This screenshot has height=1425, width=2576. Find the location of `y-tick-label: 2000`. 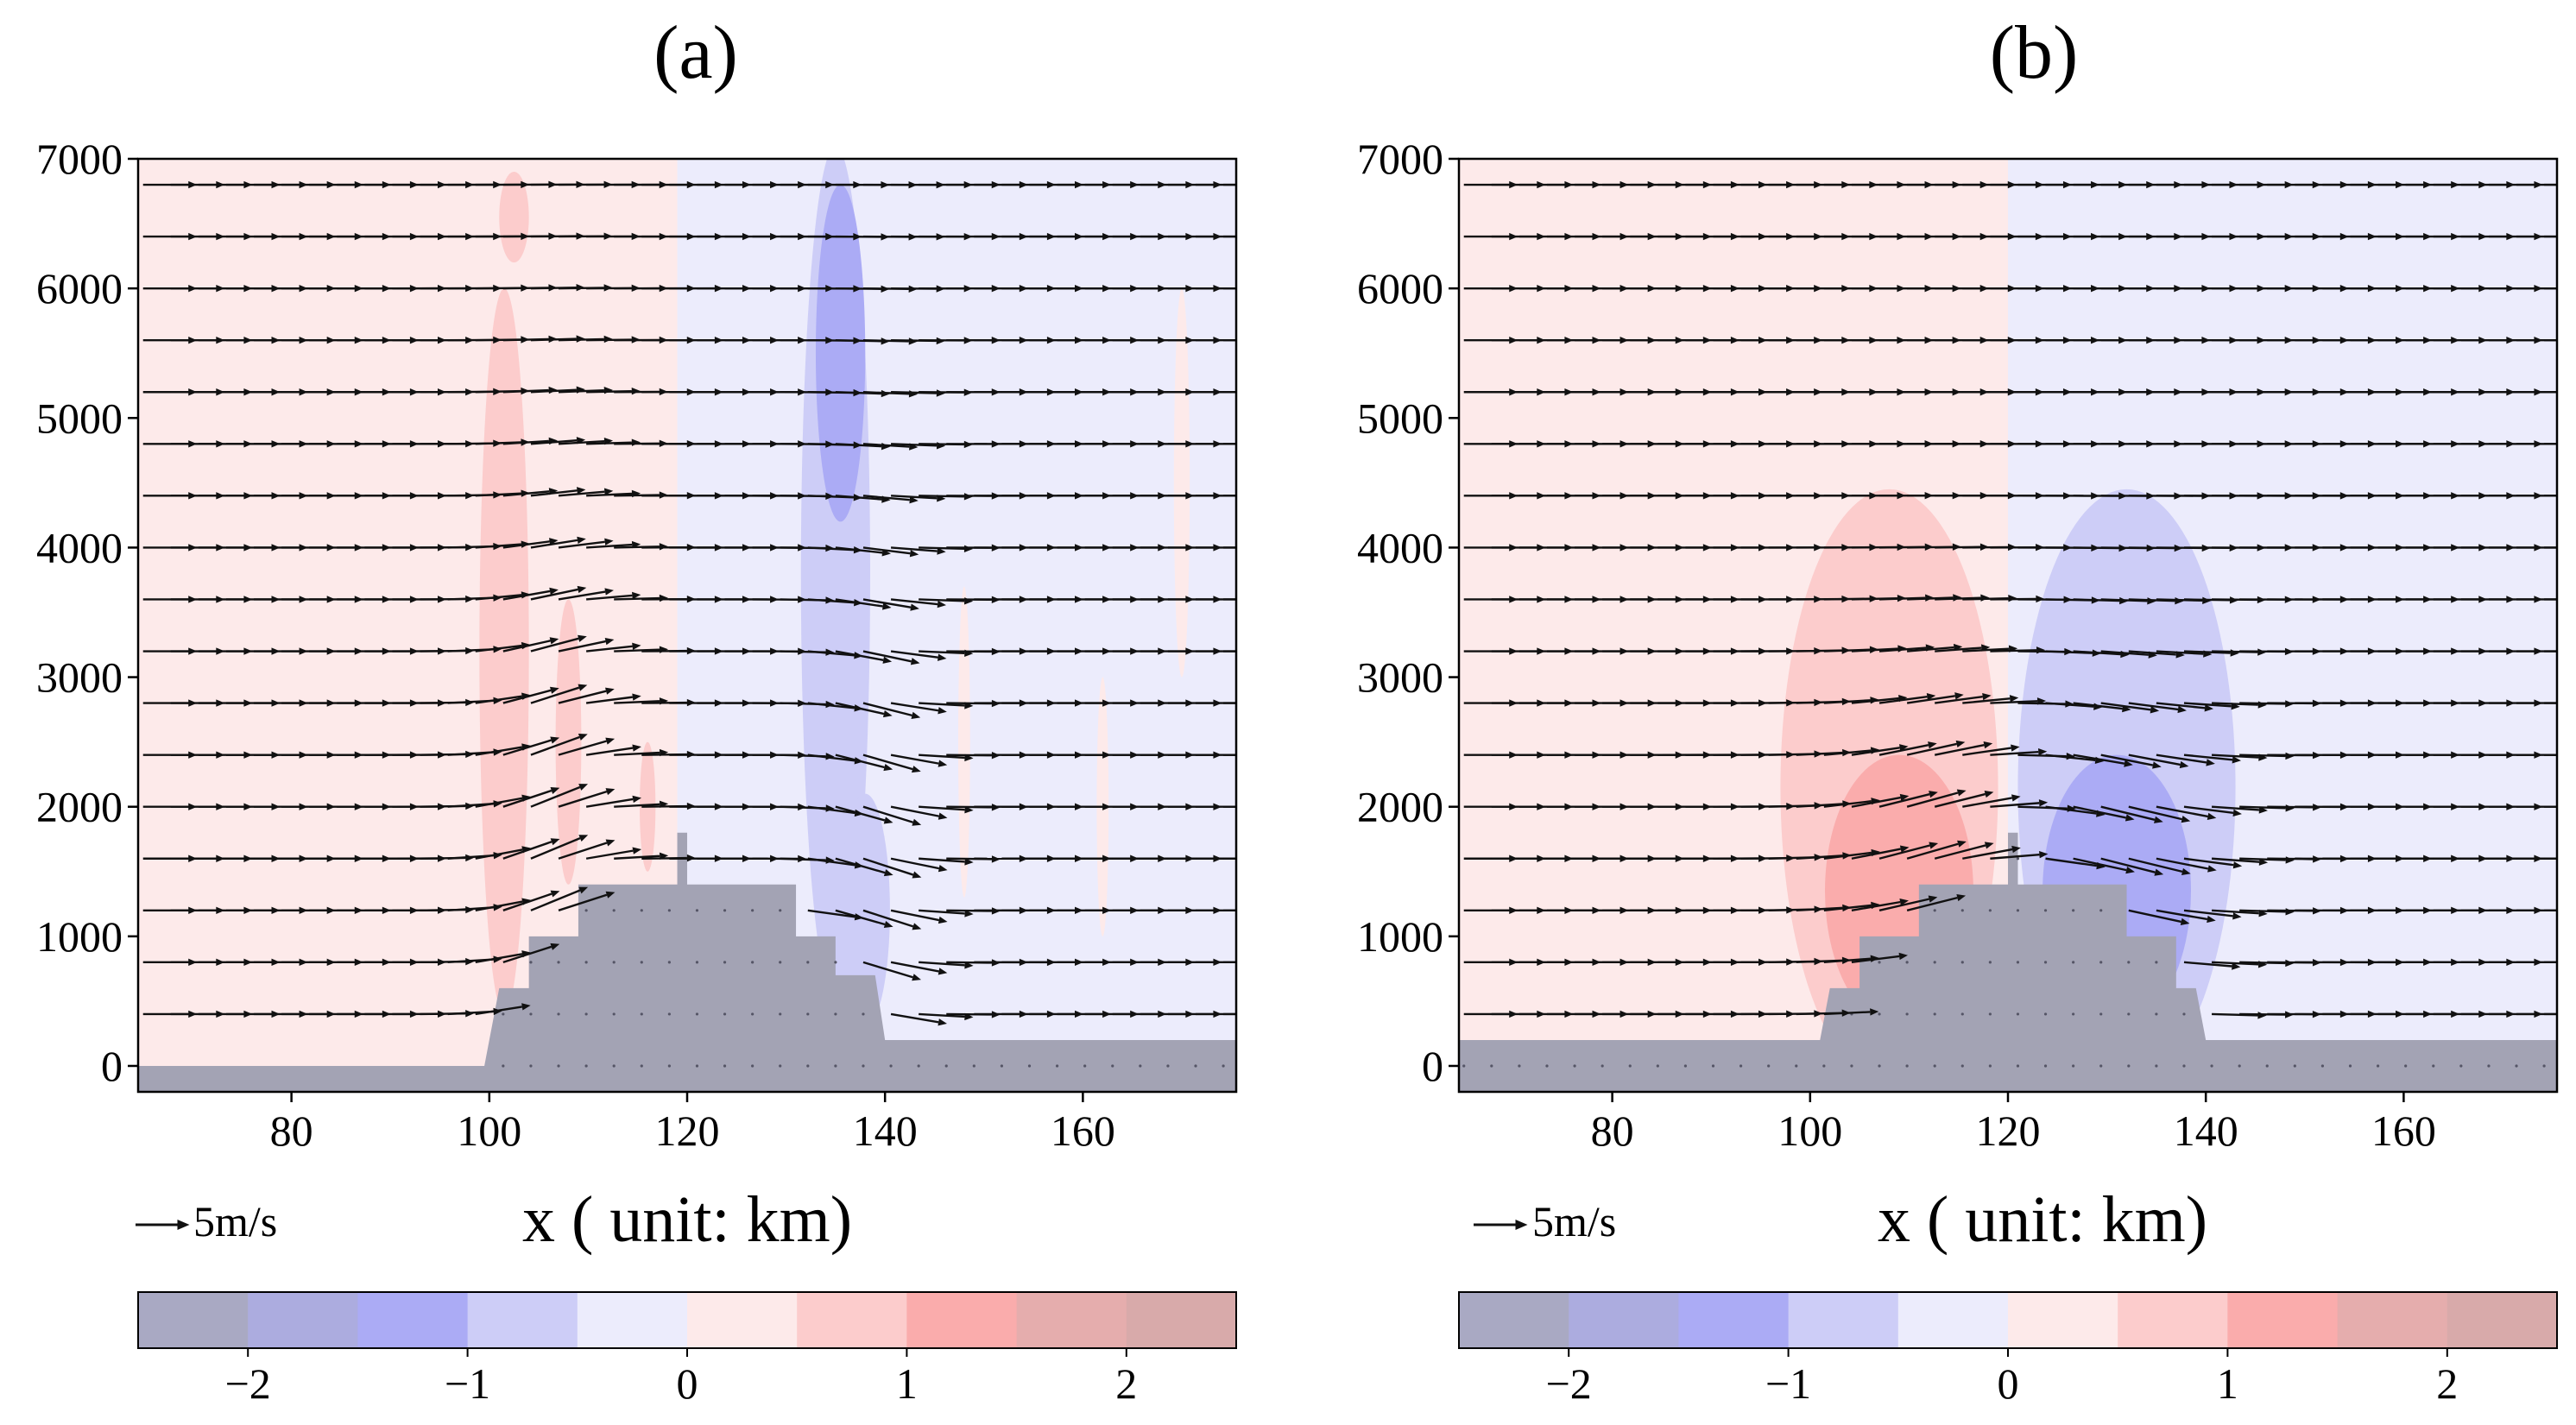

y-tick-label: 2000 is located at coordinates (1400, 807).